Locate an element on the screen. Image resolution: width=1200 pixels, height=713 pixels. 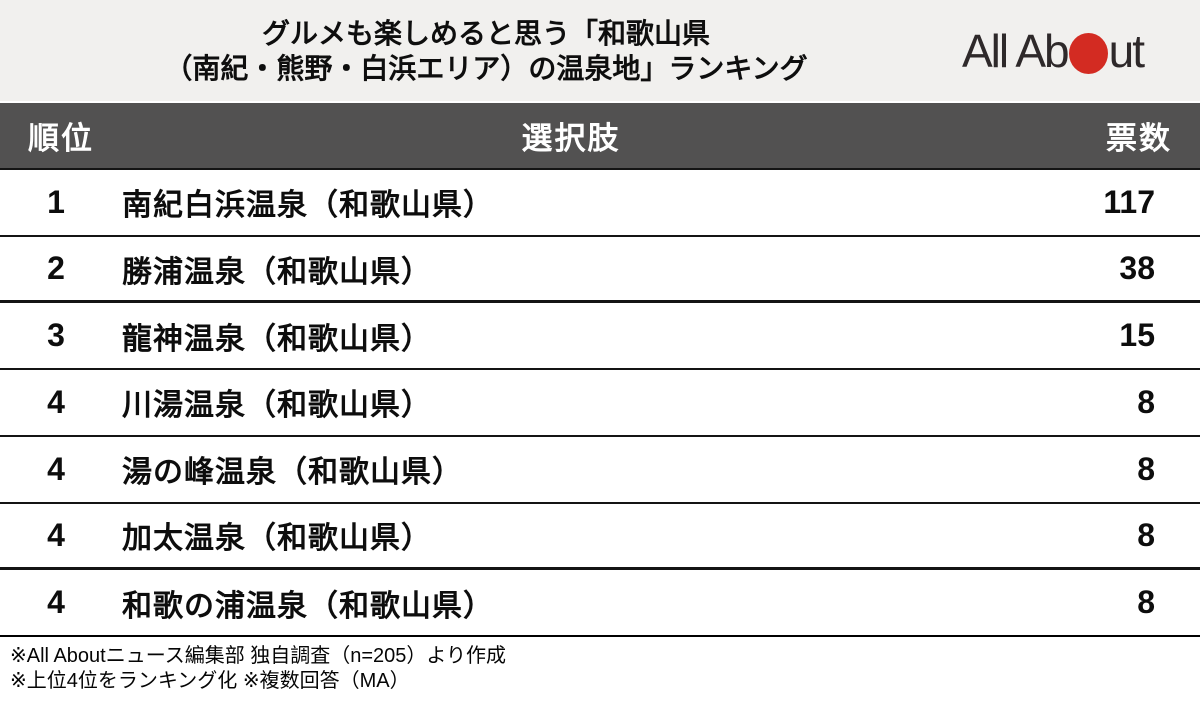
rank-cell: 3 is located at coordinates (56, 335).